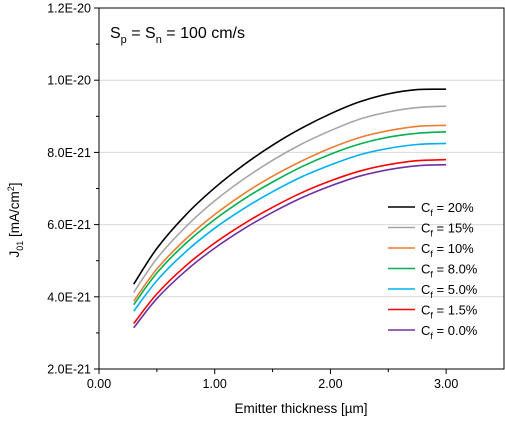 The image size is (505, 427). Describe the element at coordinates (447, 209) in the screenshot. I see `legend-label: Cf = 20%` at that location.